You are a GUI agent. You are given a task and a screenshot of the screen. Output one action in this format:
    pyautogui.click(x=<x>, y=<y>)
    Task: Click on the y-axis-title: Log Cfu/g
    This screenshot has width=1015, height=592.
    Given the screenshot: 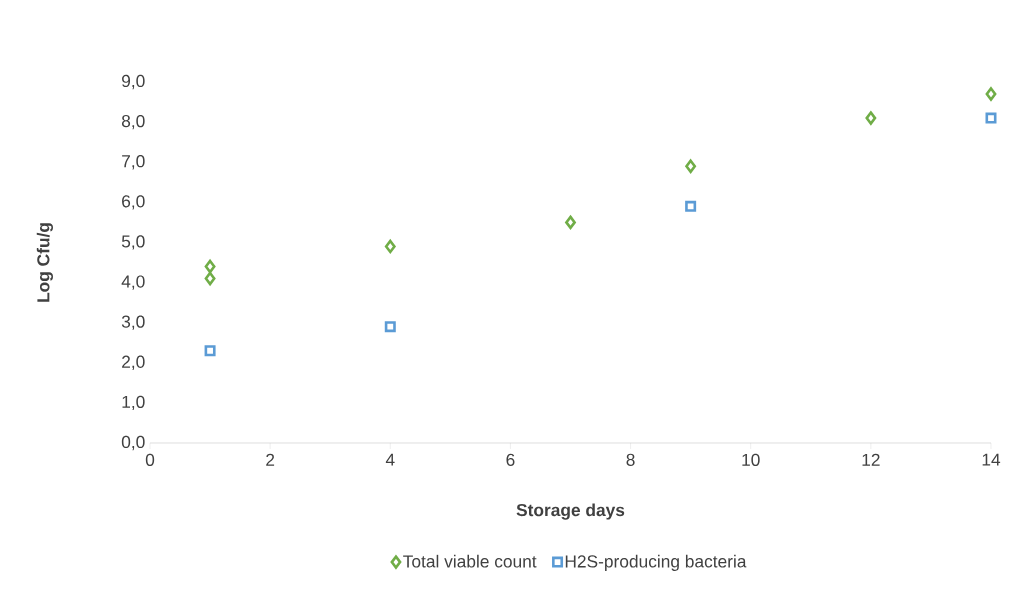 What is the action you would take?
    pyautogui.click(x=45, y=262)
    